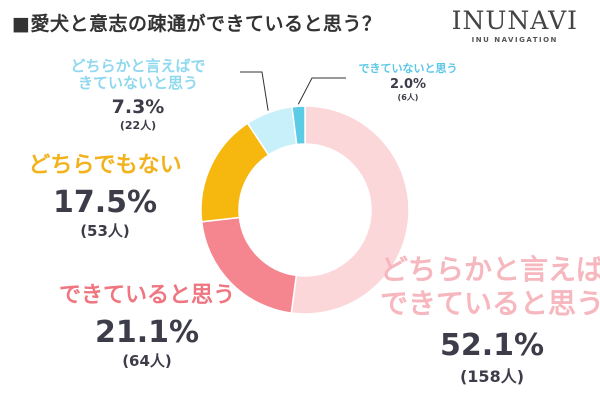 The width and height of the screenshot is (600, 400). Describe the element at coordinates (137, 83) in the screenshot. I see `slice-name-3-line-1: きていないと思う` at that location.